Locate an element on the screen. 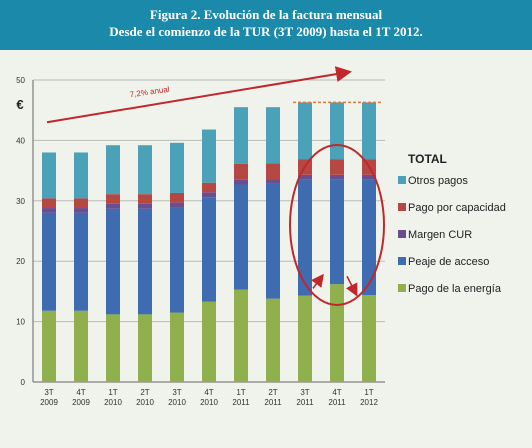  y-tick-label: 0 is located at coordinates (23, 382).